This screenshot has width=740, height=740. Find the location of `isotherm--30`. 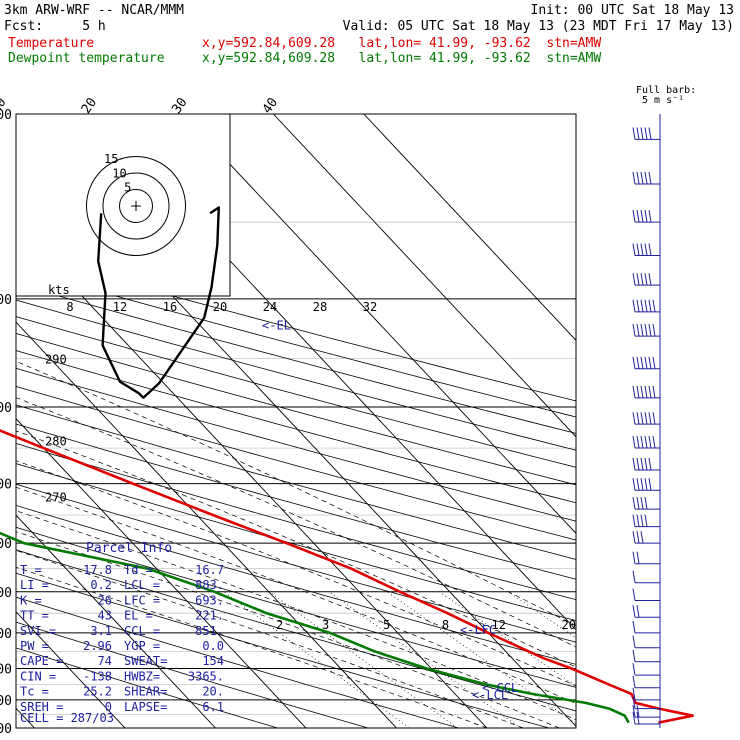

isotherm--30 is located at coordinates (116, 621).